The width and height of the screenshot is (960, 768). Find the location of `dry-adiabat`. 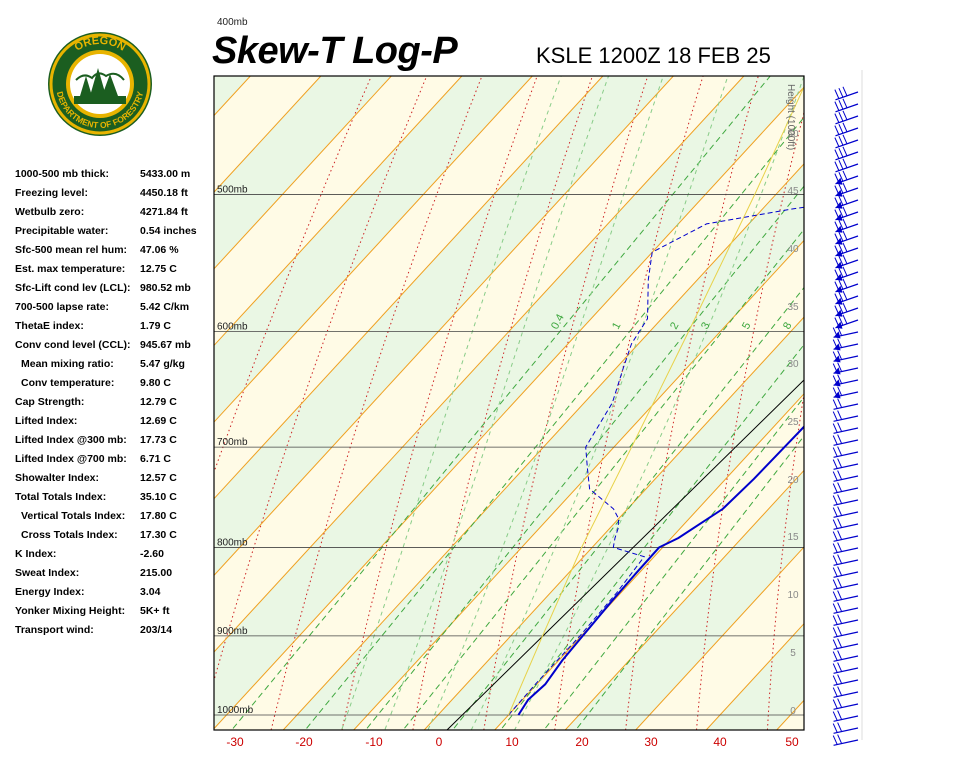

dry-adiabat is located at coordinates (934, 403).